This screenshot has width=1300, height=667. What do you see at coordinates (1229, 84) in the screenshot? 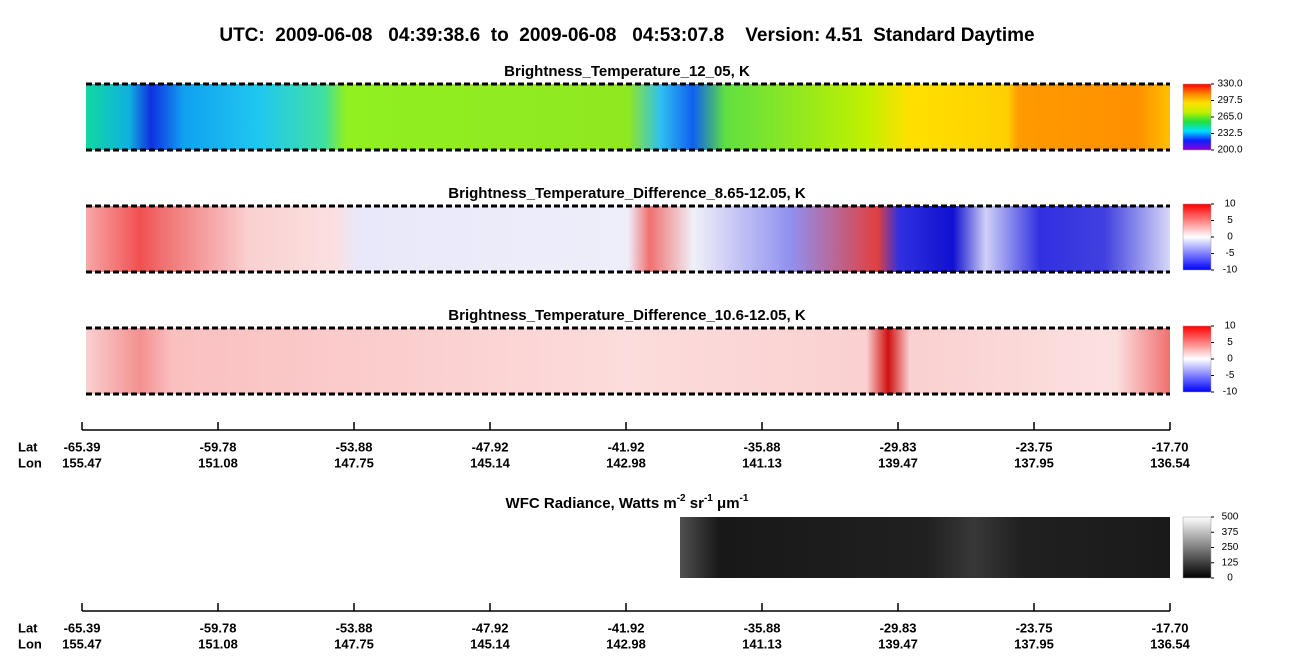
I see `colorbar-tick-label: 330.0` at bounding box center [1229, 84].